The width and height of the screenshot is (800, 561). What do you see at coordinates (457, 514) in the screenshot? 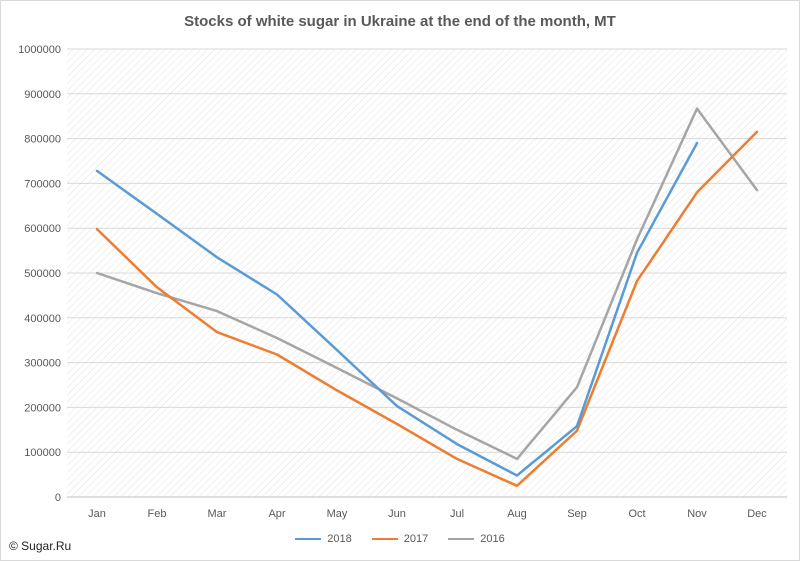
I see `x-tick-label: Jul` at bounding box center [457, 514].